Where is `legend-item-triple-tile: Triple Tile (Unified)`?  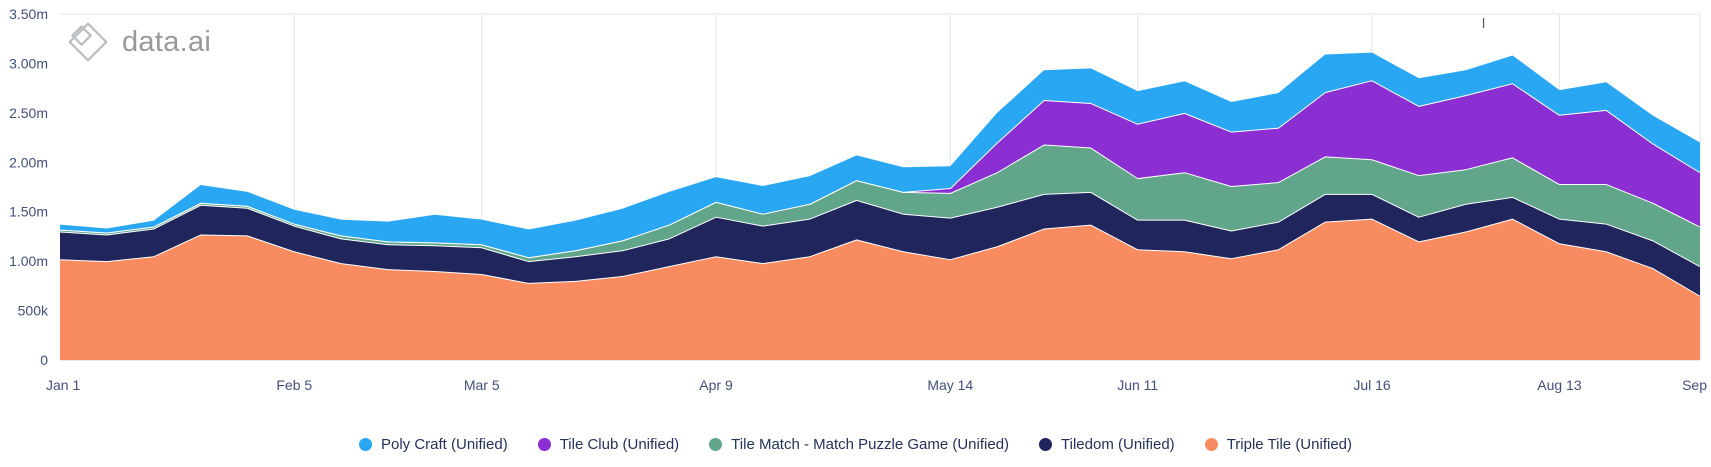 legend-item-triple-tile: Triple Tile (Unified) is located at coordinates (1278, 444).